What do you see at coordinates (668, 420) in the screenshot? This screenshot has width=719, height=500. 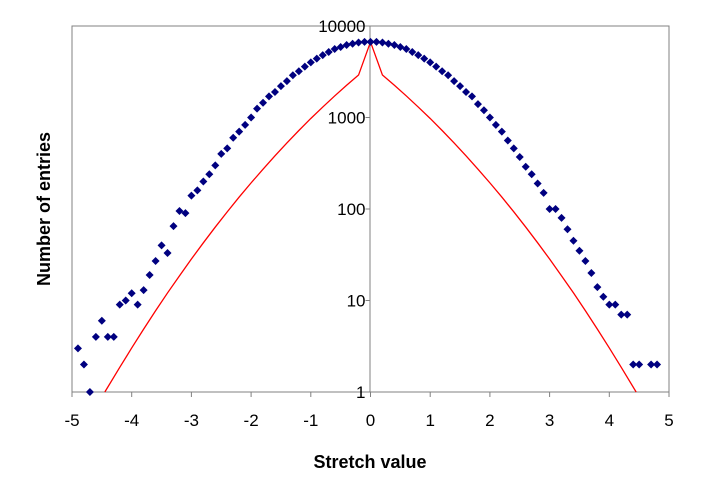 I see `x-tick-label: 5` at bounding box center [668, 420].